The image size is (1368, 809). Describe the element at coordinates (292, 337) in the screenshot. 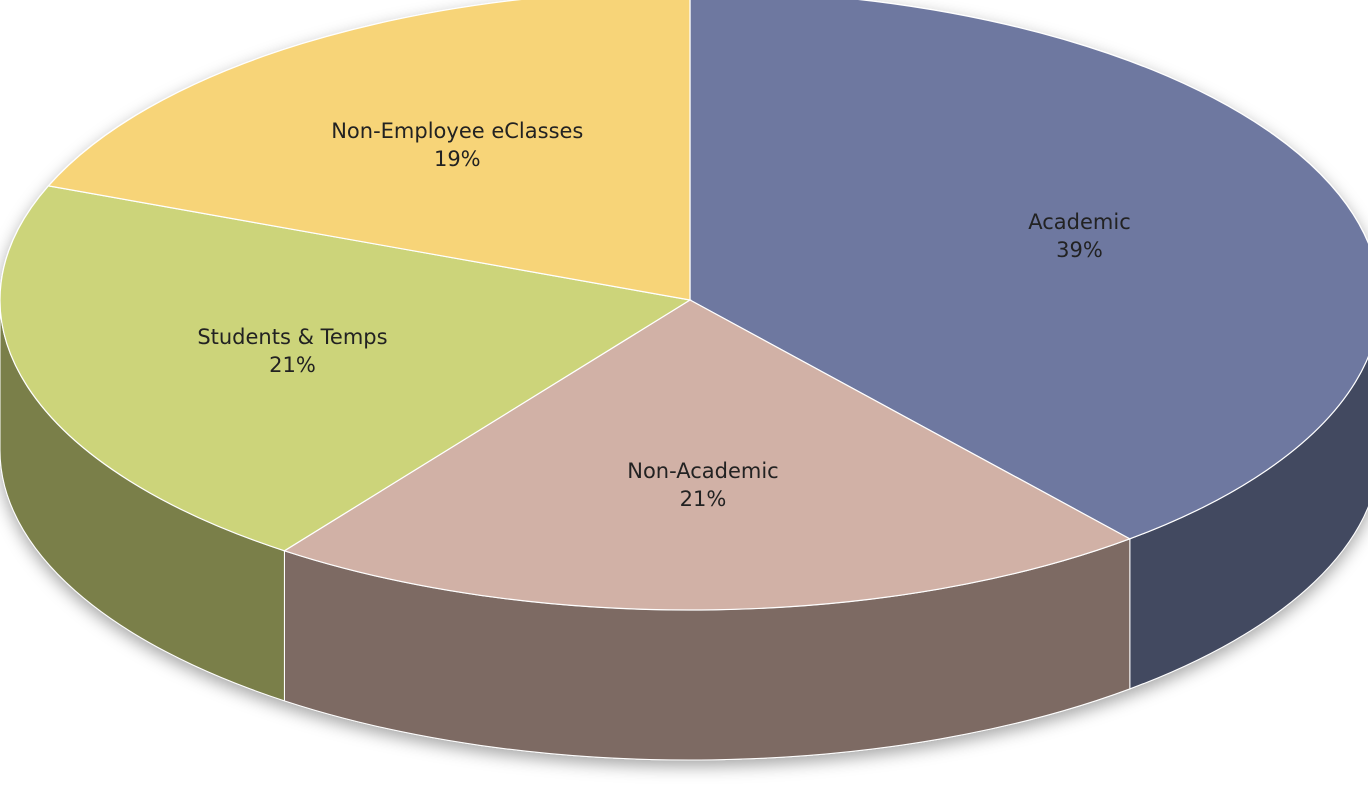

I see `slice-label: Students & Temps` at that location.